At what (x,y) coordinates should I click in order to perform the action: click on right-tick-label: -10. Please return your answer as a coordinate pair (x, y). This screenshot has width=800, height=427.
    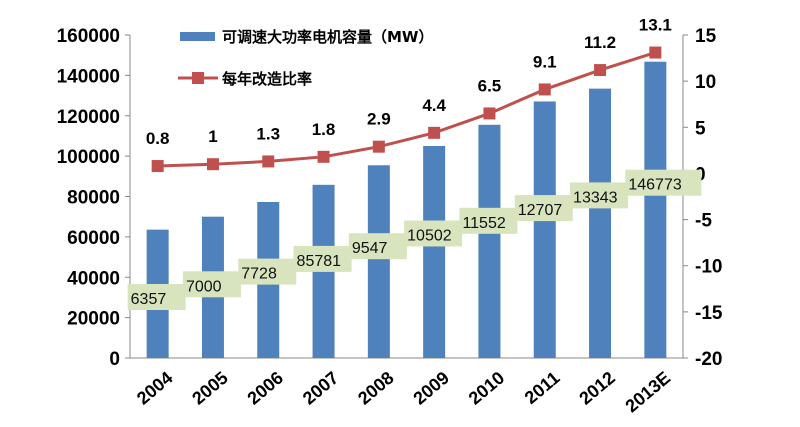
    Looking at the image, I should click on (708, 267).